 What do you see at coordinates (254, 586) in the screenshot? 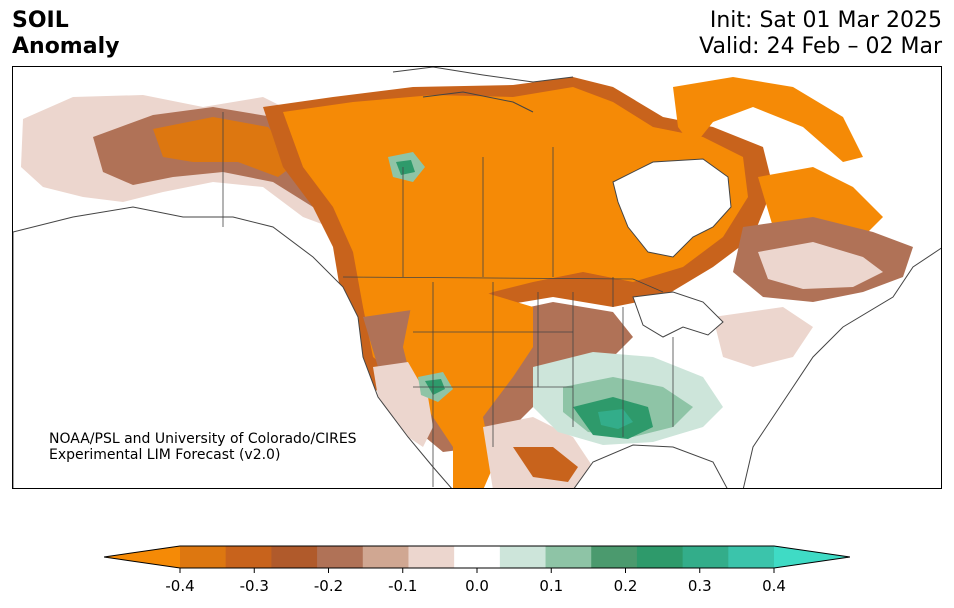
I see `colorbar-tick-label: -0.3` at bounding box center [254, 586].